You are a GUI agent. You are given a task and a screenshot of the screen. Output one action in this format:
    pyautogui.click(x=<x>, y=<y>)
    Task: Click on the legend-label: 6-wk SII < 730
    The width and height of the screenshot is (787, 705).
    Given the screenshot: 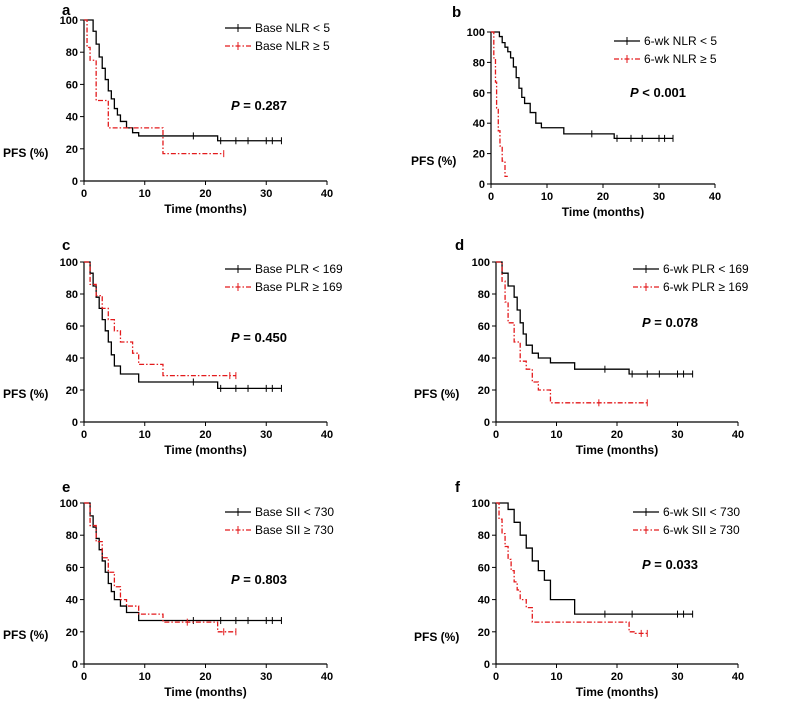 What is the action you would take?
    pyautogui.click(x=701, y=512)
    